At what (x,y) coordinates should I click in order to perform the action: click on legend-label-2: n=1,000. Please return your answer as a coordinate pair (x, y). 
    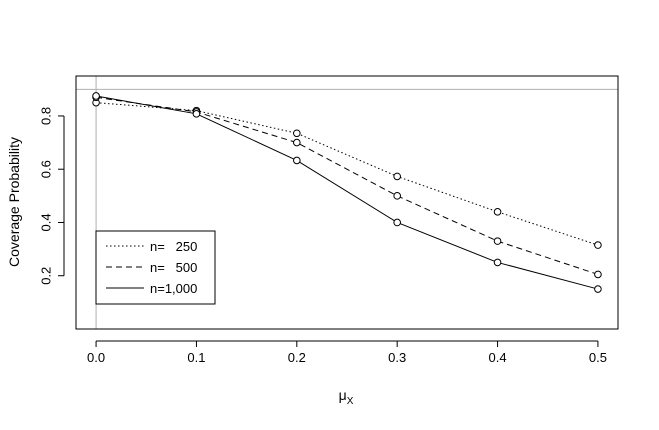
    Looking at the image, I should click on (173, 288).